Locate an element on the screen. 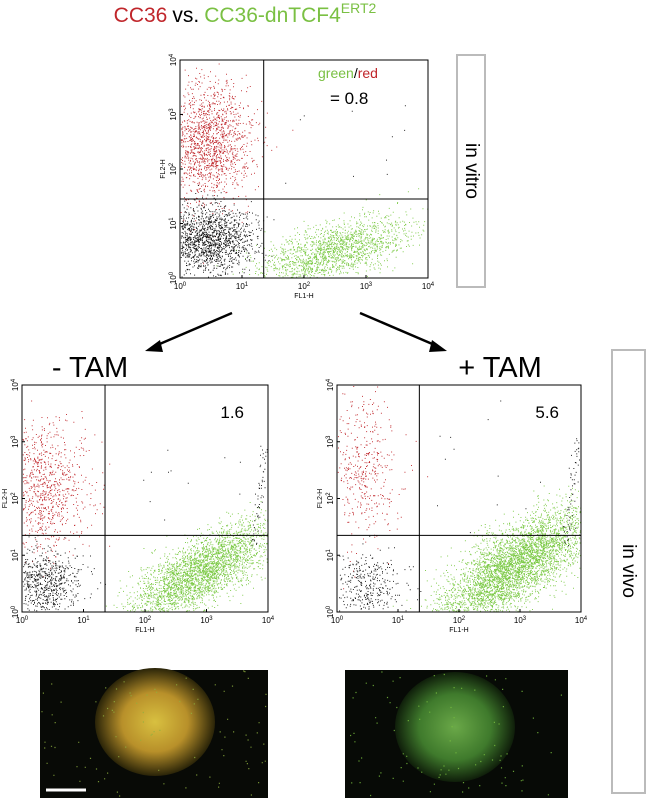  ratio-green: green is located at coordinates (336, 73).